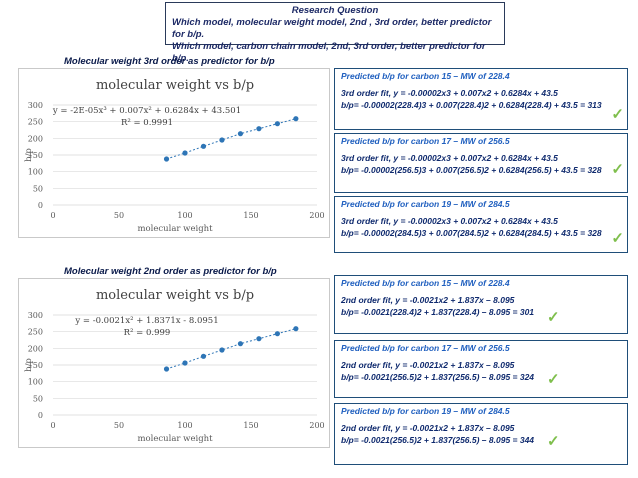  Describe the element at coordinates (147, 333) in the screenshot. I see `r-squared-label: R² = 0.999` at that location.